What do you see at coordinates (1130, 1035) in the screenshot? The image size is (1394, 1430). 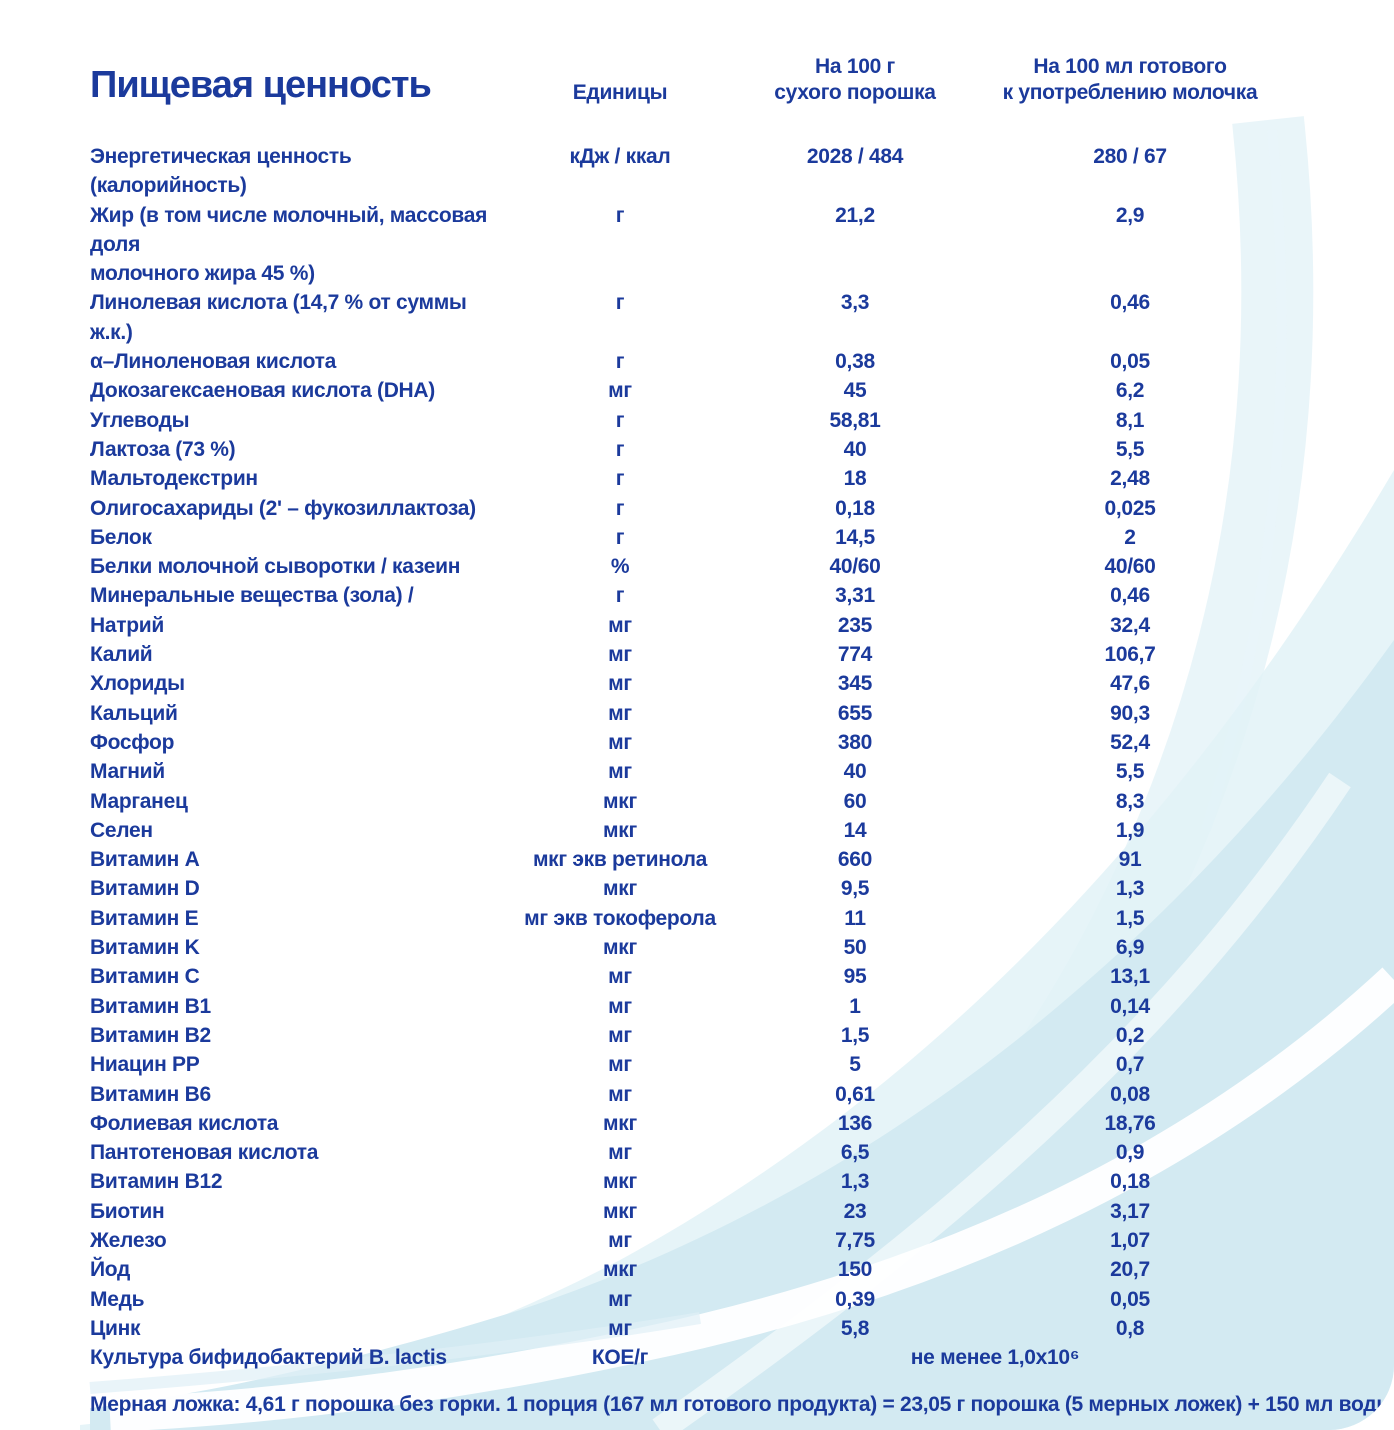 I see `value-per-100ml: 0,2` at bounding box center [1130, 1035].